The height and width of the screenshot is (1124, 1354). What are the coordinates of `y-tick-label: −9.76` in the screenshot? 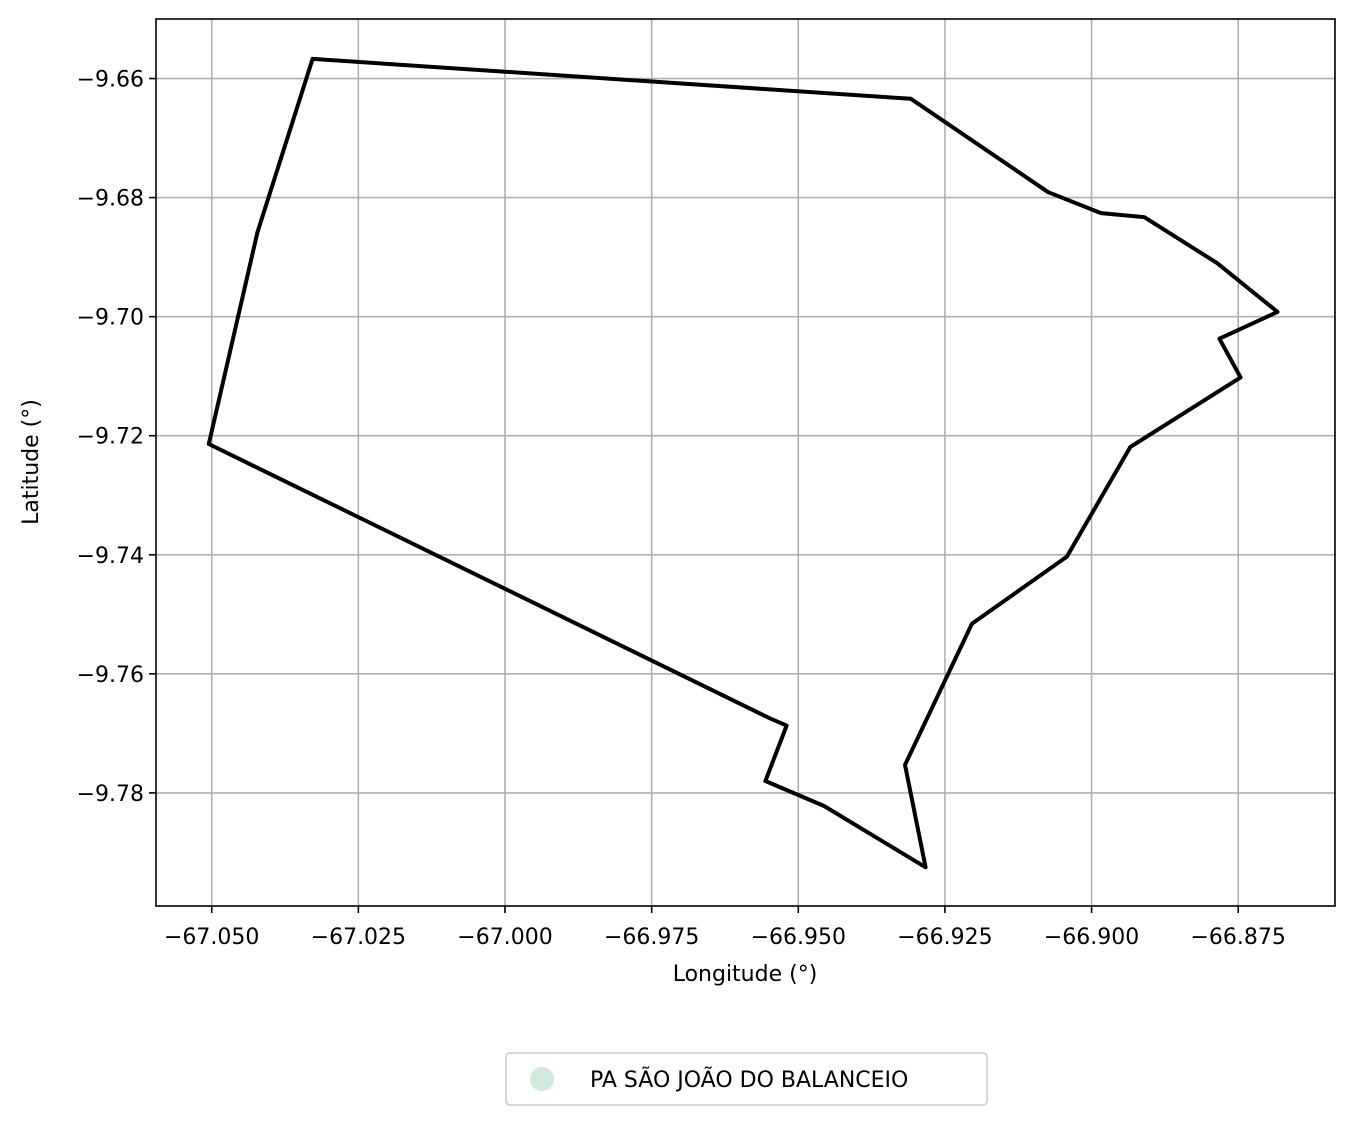 It's located at (110, 675).